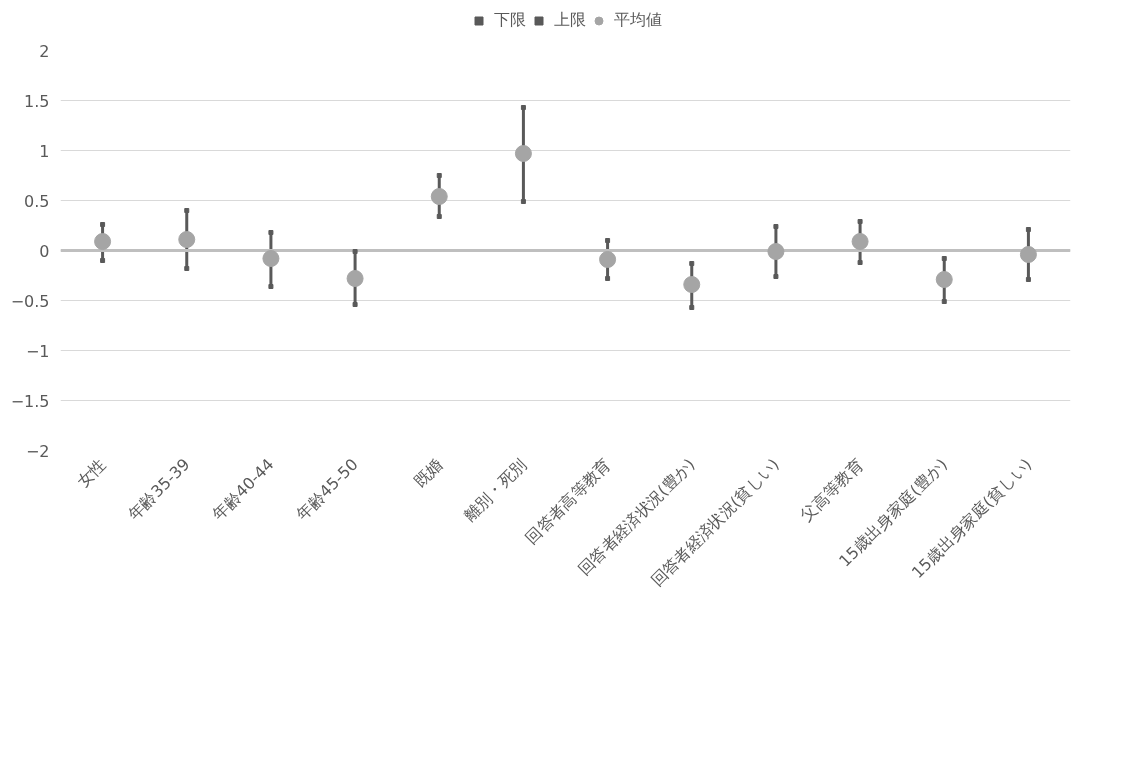  What do you see at coordinates (427, 472) in the screenshot?
I see `x-tick-label: 既婚` at bounding box center [427, 472].